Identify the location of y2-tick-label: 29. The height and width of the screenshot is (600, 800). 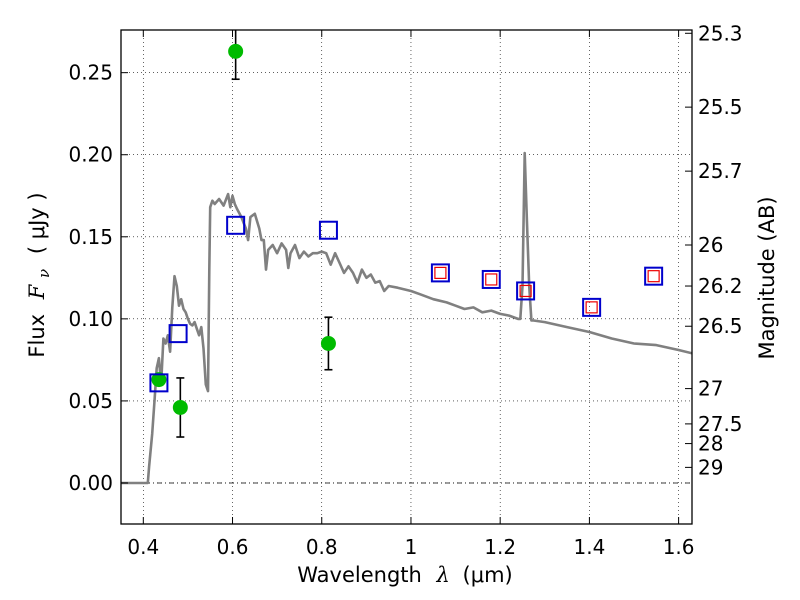
(710, 467).